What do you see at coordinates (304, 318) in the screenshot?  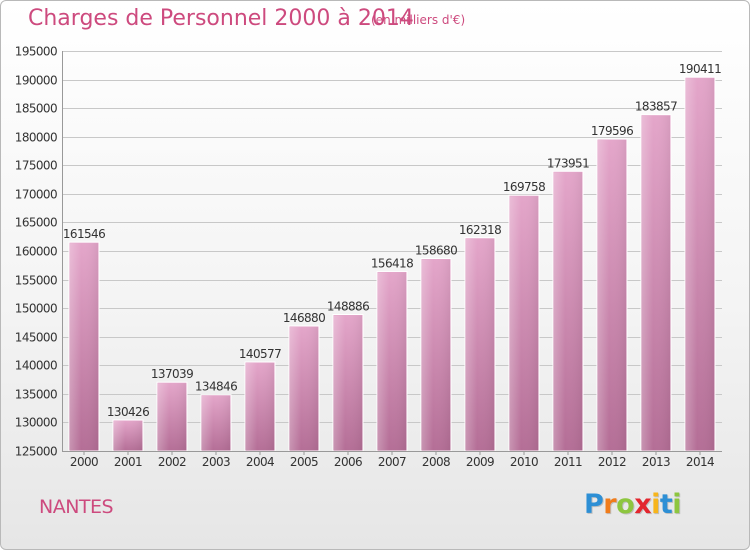 I see `data-label: 146880` at bounding box center [304, 318].